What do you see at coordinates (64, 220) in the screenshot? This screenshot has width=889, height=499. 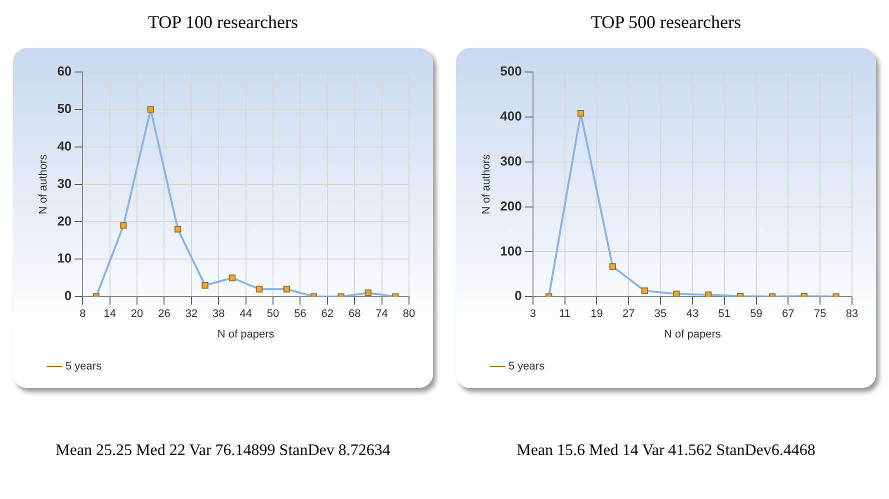 I see `y-tick-label: 20` at bounding box center [64, 220].